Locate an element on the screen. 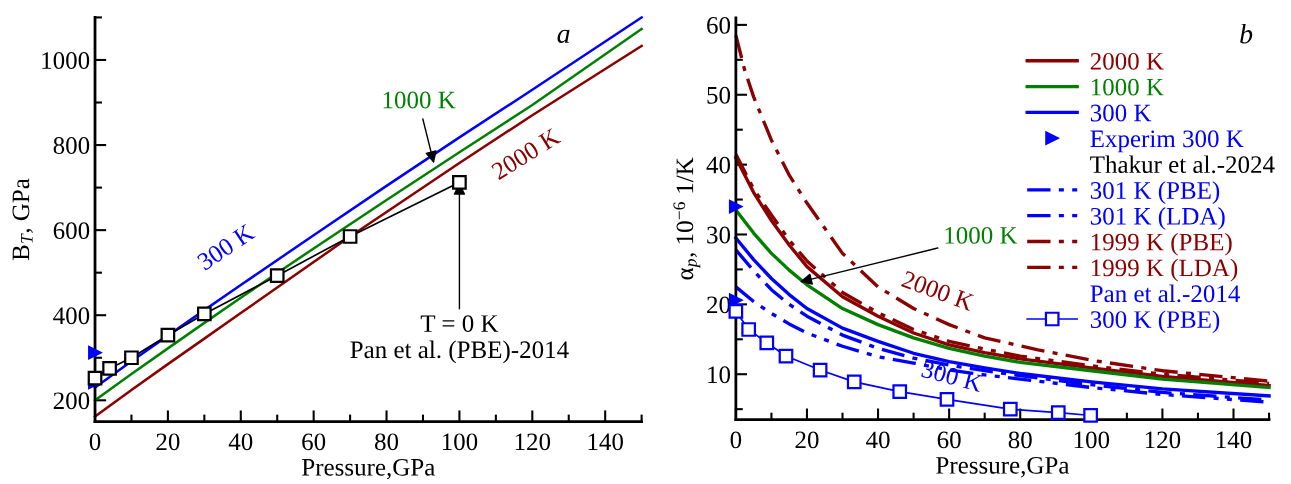 The height and width of the screenshot is (484, 1291). annotation: b is located at coordinates (1246, 33).